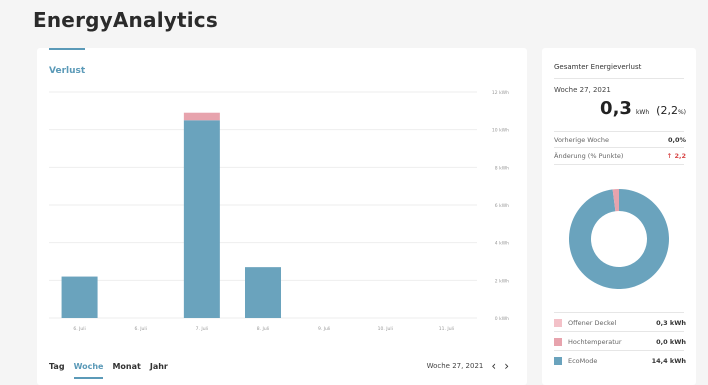  What do you see at coordinates (595, 342) in the screenshot?
I see `legend-label: Hochtemperatur` at bounding box center [595, 342].